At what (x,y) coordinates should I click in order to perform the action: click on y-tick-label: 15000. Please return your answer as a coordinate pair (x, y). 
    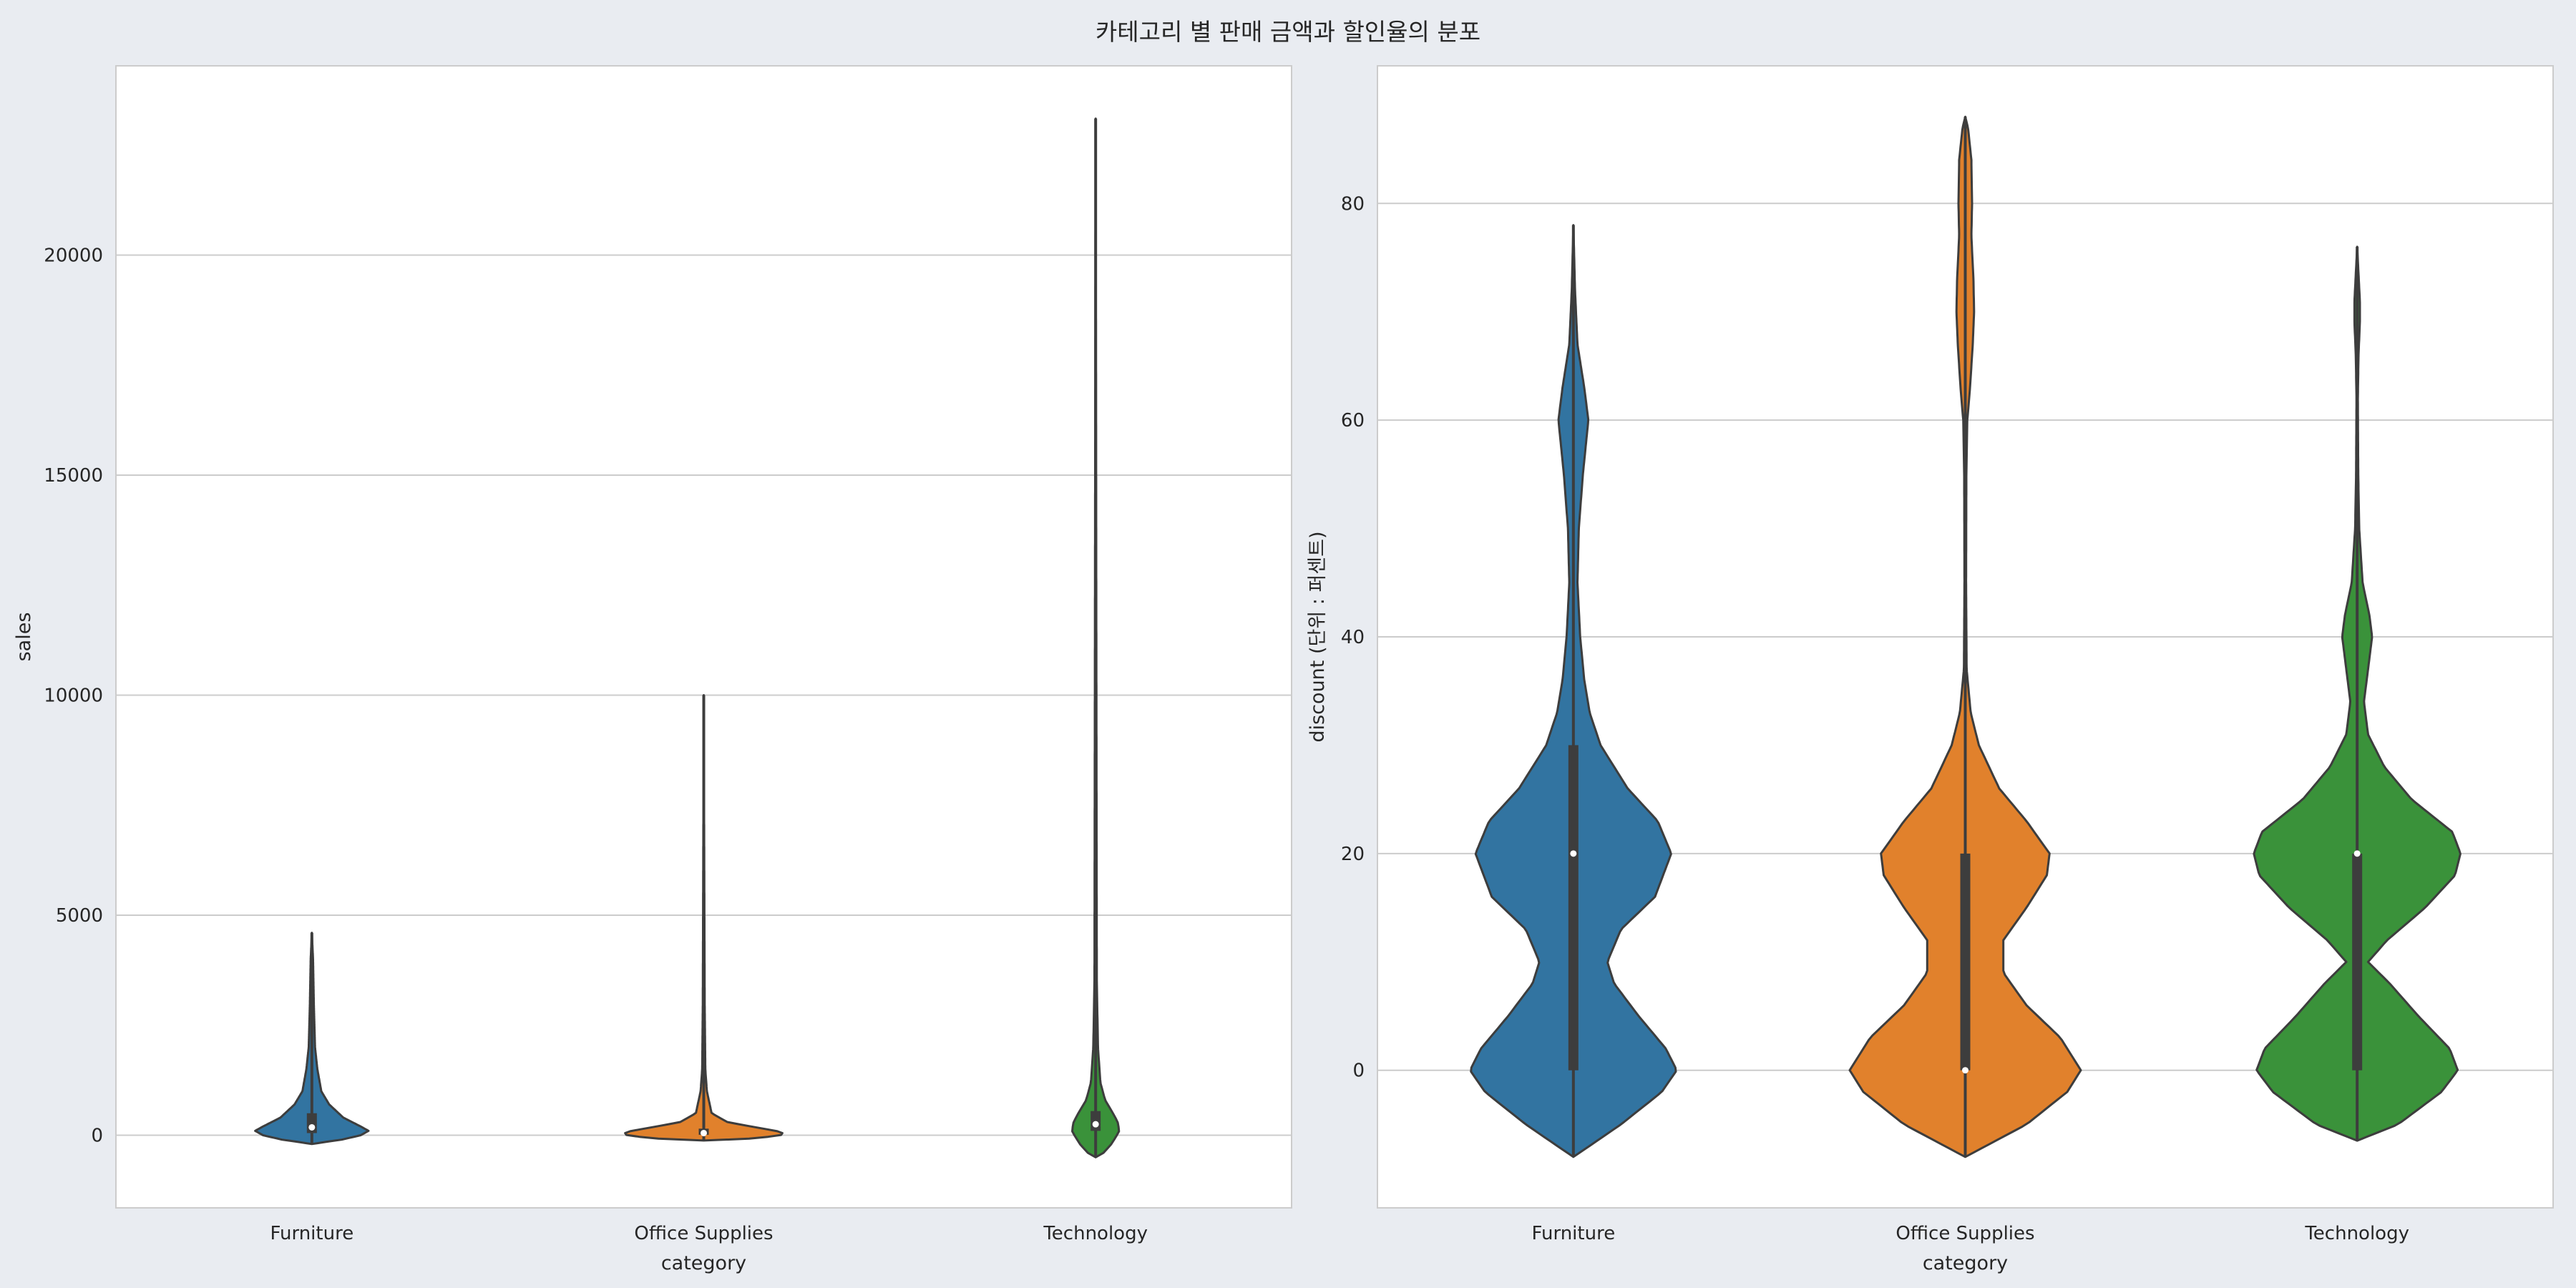
    Looking at the image, I should click on (73, 476).